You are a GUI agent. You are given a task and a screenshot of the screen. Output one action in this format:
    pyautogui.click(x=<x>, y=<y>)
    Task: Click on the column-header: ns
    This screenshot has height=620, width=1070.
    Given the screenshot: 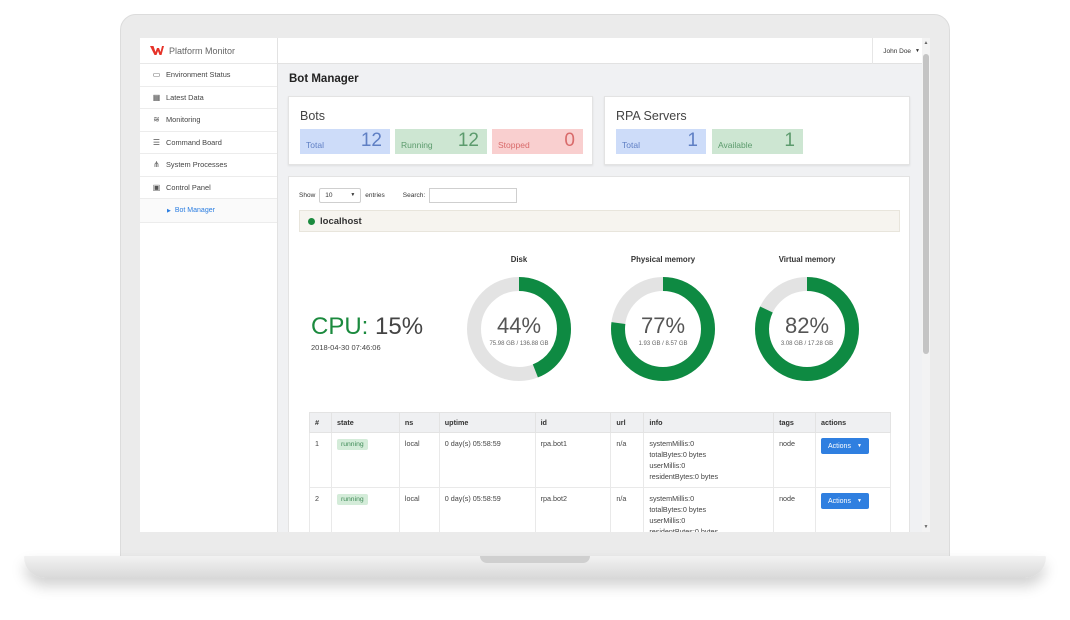 What is the action you would take?
    pyautogui.click(x=419, y=422)
    